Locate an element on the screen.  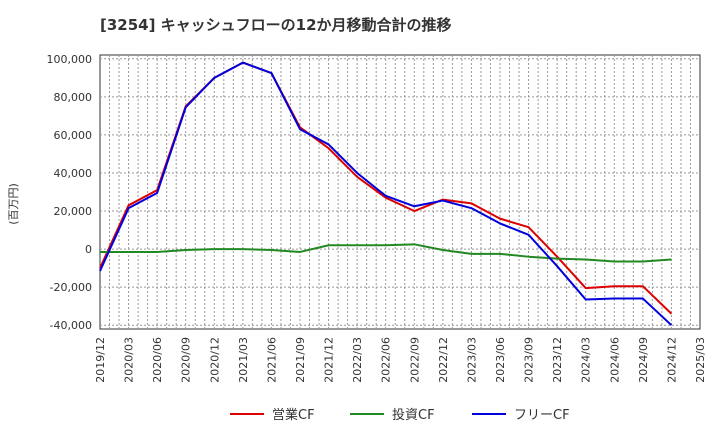
x-tick-label: 2023/06 is located at coordinates (500, 360).